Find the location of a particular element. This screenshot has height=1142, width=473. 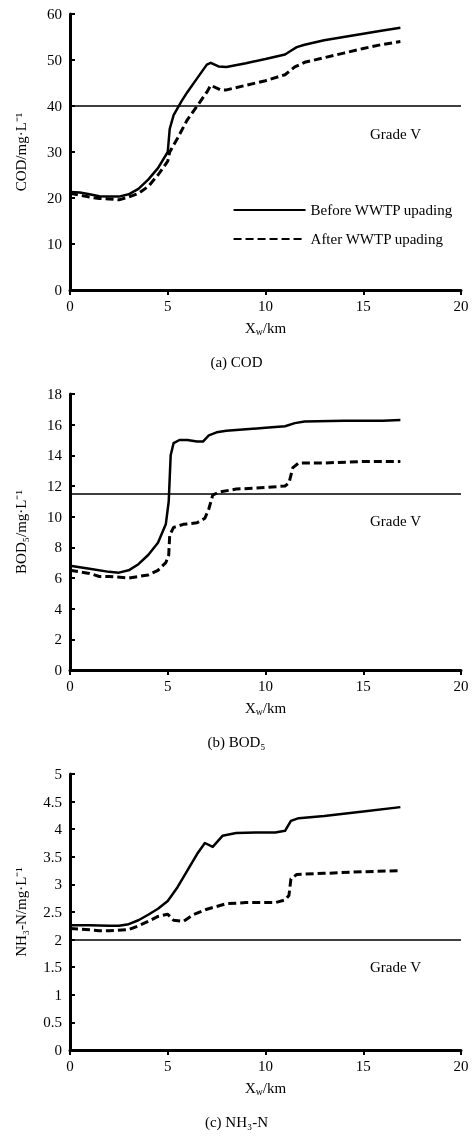

text: (a) COD is located at coordinates (236, 362).